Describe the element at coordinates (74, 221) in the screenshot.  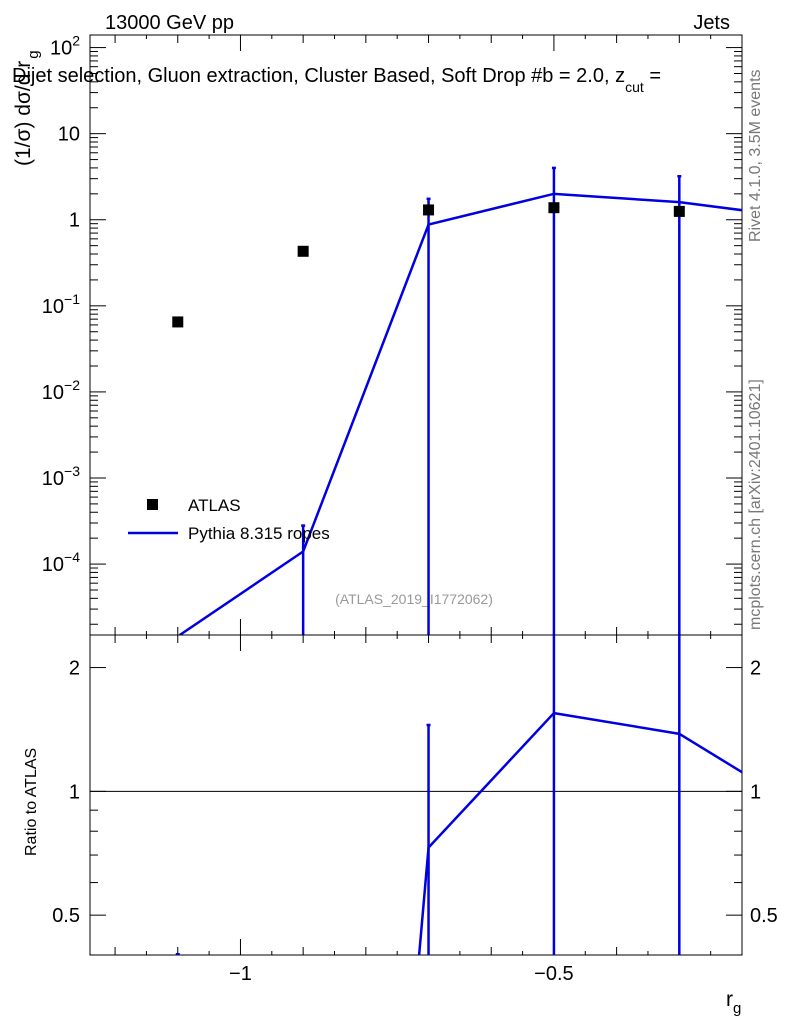
I see `y-tick-label: 1` at that location.